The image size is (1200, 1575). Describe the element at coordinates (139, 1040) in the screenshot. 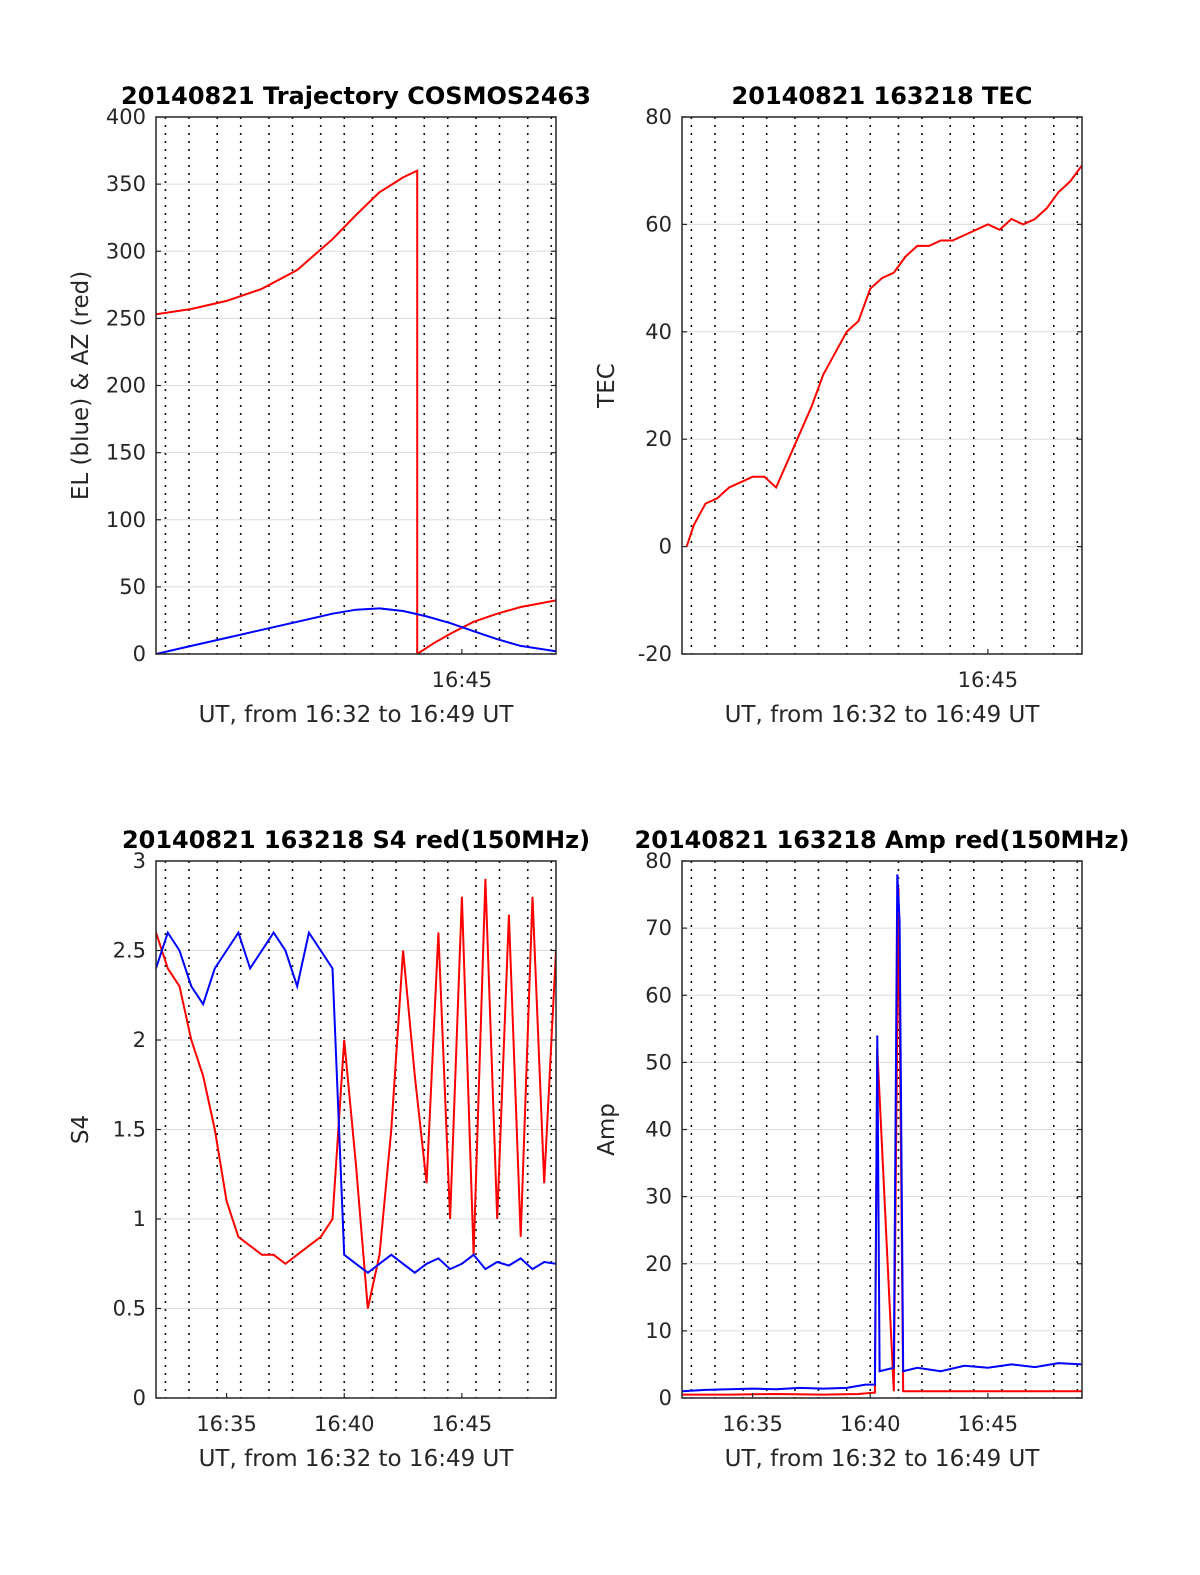

I see `y-tick-label: 2` at that location.